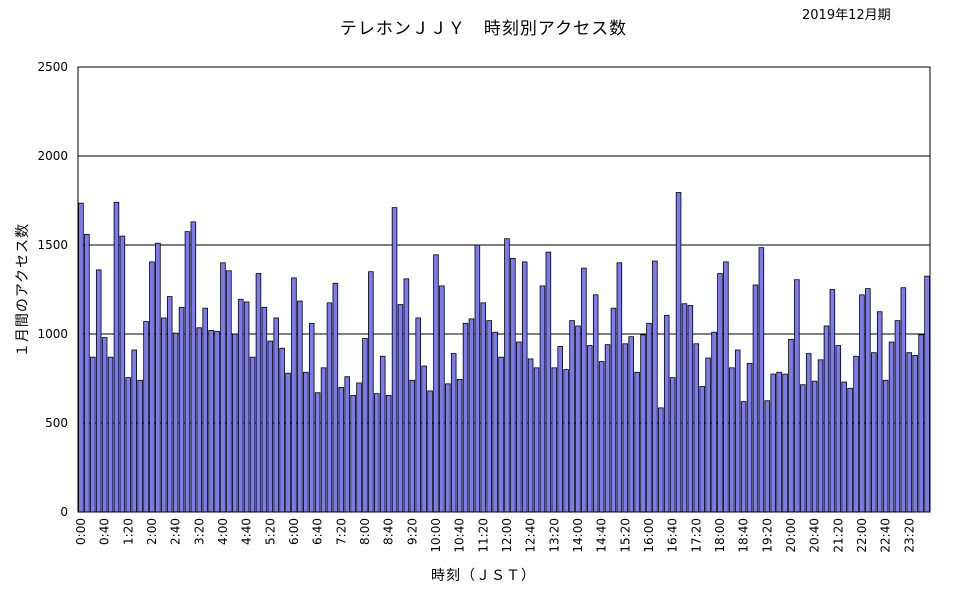  Describe the element at coordinates (838, 535) in the screenshot. I see `x-tick-label: 21:20` at that location.